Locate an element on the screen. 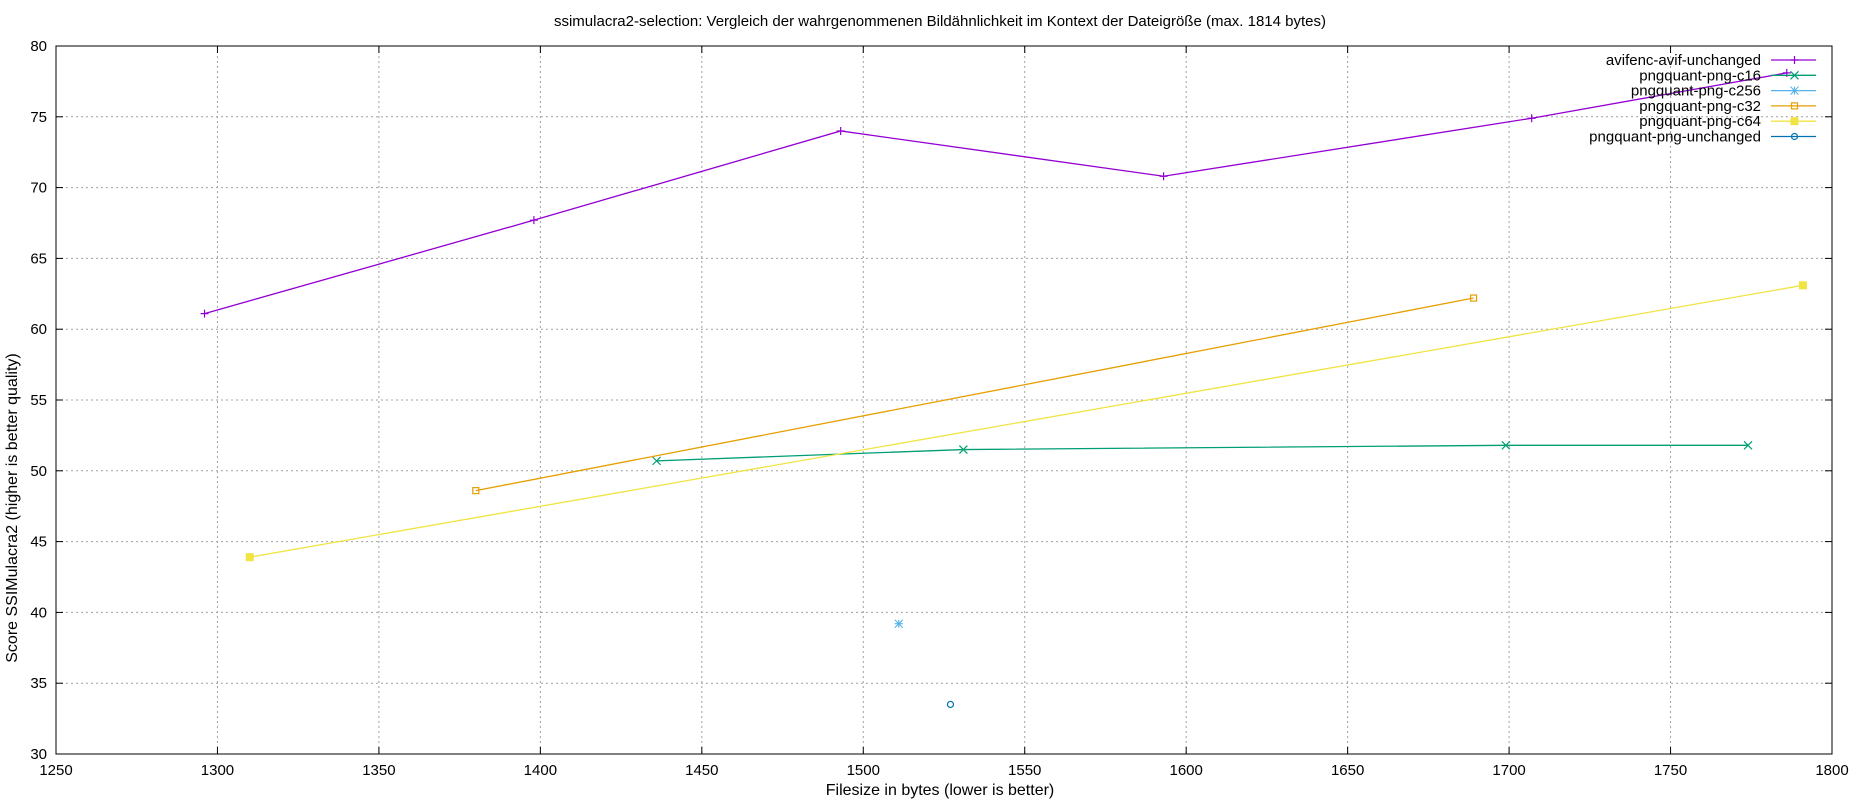  y-tick-label: 40 is located at coordinates (38, 612).